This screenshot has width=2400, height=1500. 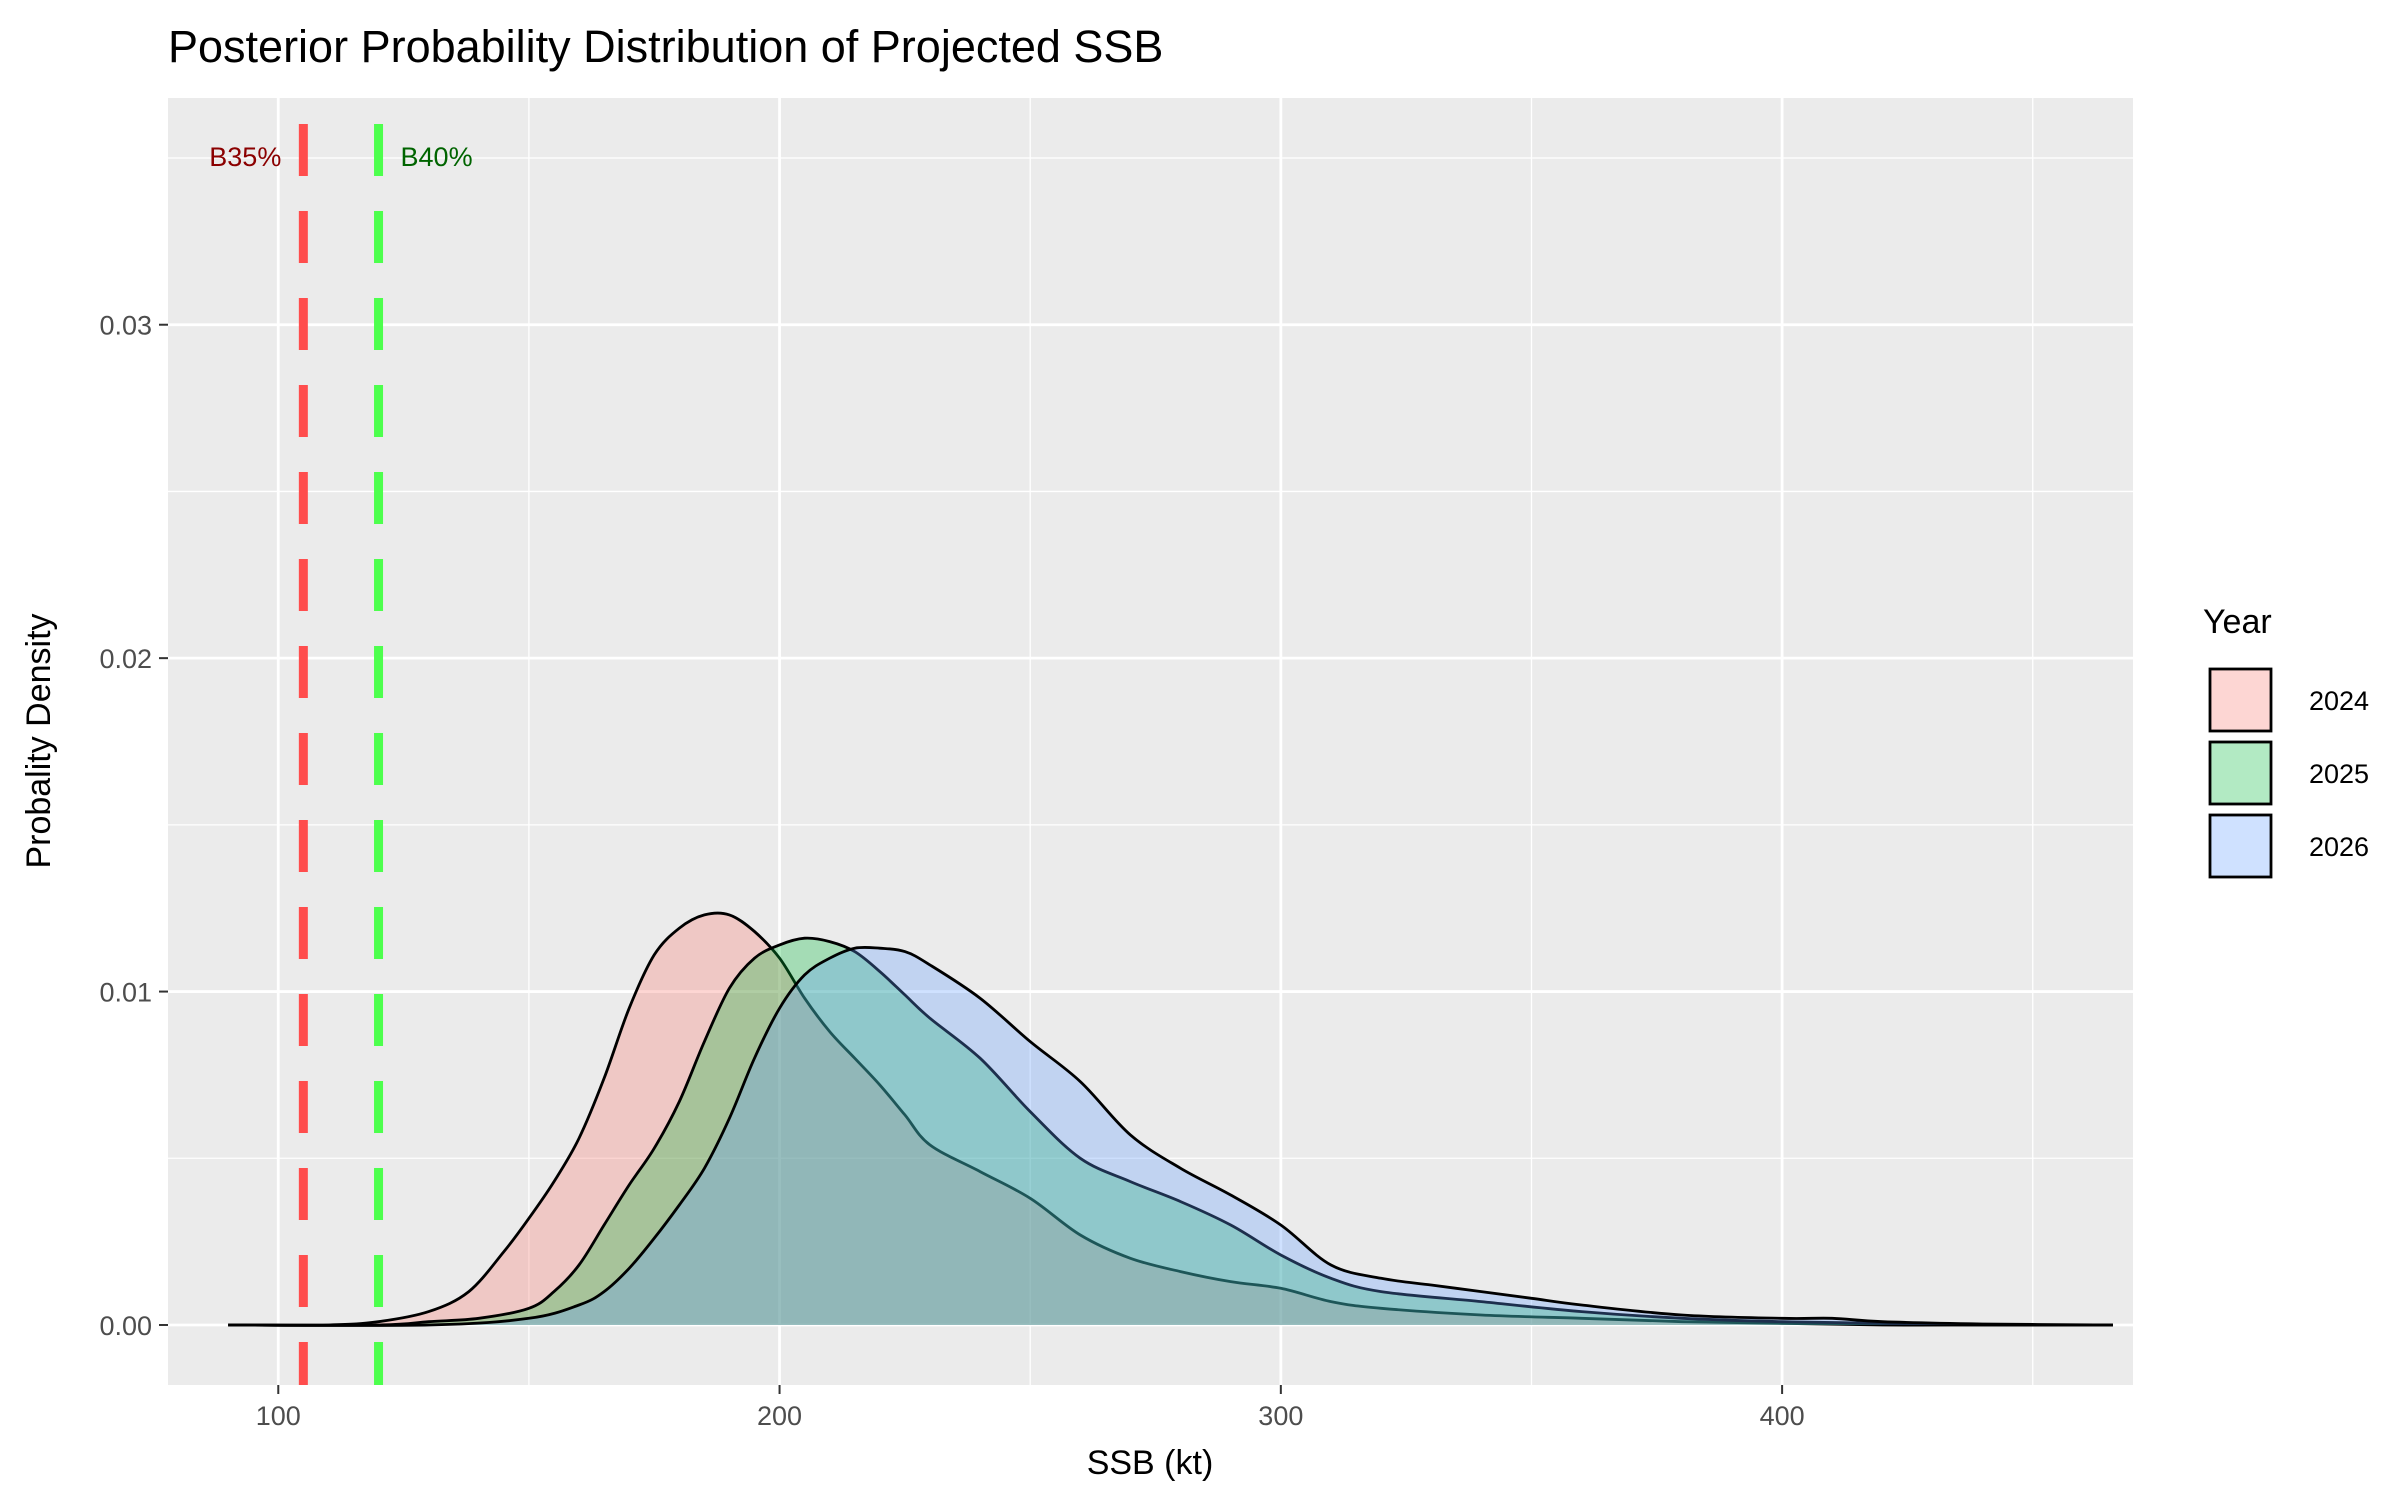 I want to click on y-axis: 0.00 0.01 0.02 0.03, so click(x=133, y=826).